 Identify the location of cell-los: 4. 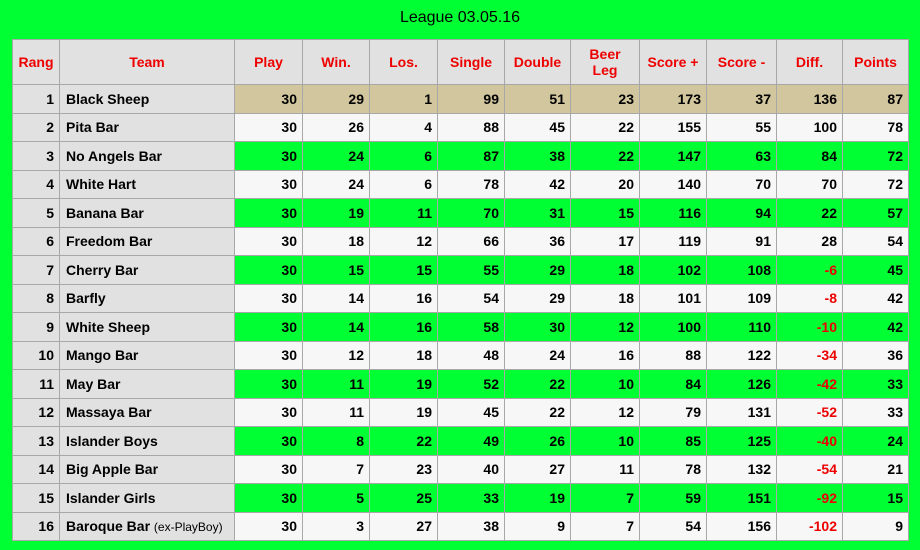
(403, 127).